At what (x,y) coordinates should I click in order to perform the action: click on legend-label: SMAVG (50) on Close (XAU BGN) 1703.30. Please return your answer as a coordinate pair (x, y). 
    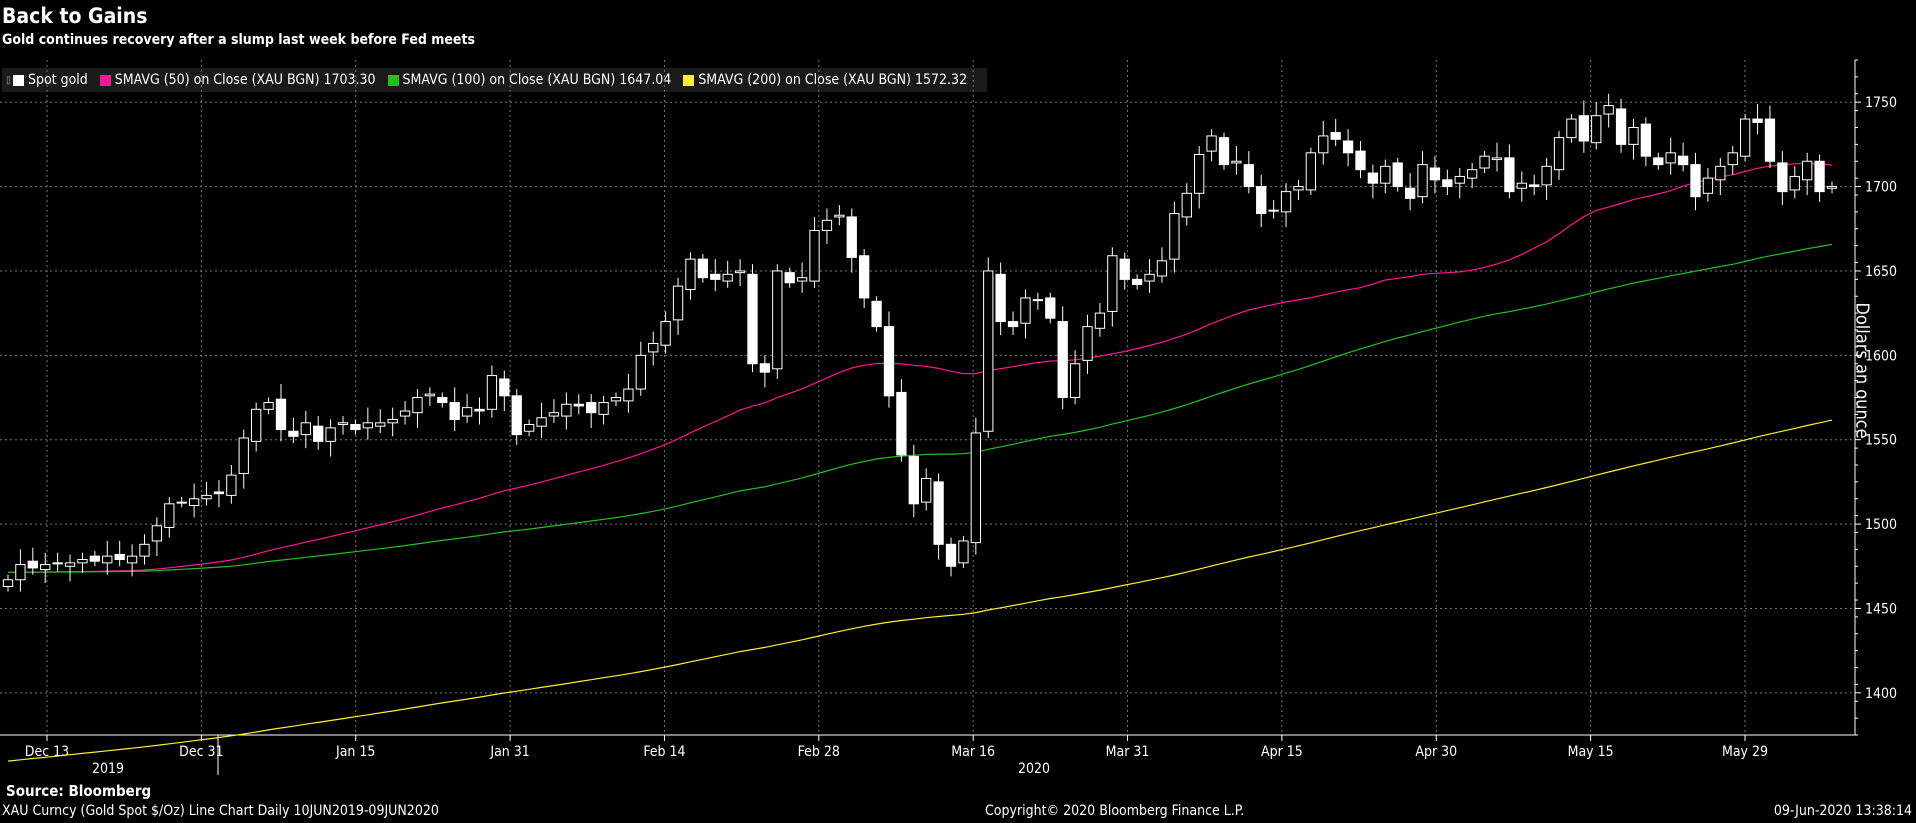
    Looking at the image, I should click on (245, 80).